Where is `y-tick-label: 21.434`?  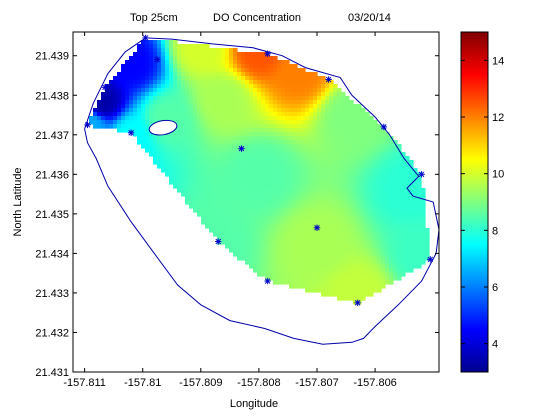 y-tick-label: 21.434 is located at coordinates (52, 254).